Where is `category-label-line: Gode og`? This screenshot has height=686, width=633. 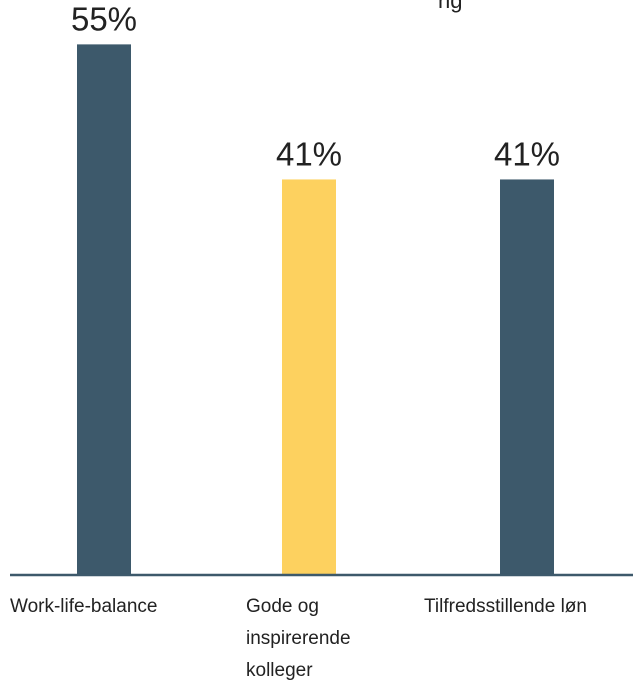 category-label-line: Gode og is located at coordinates (282, 606).